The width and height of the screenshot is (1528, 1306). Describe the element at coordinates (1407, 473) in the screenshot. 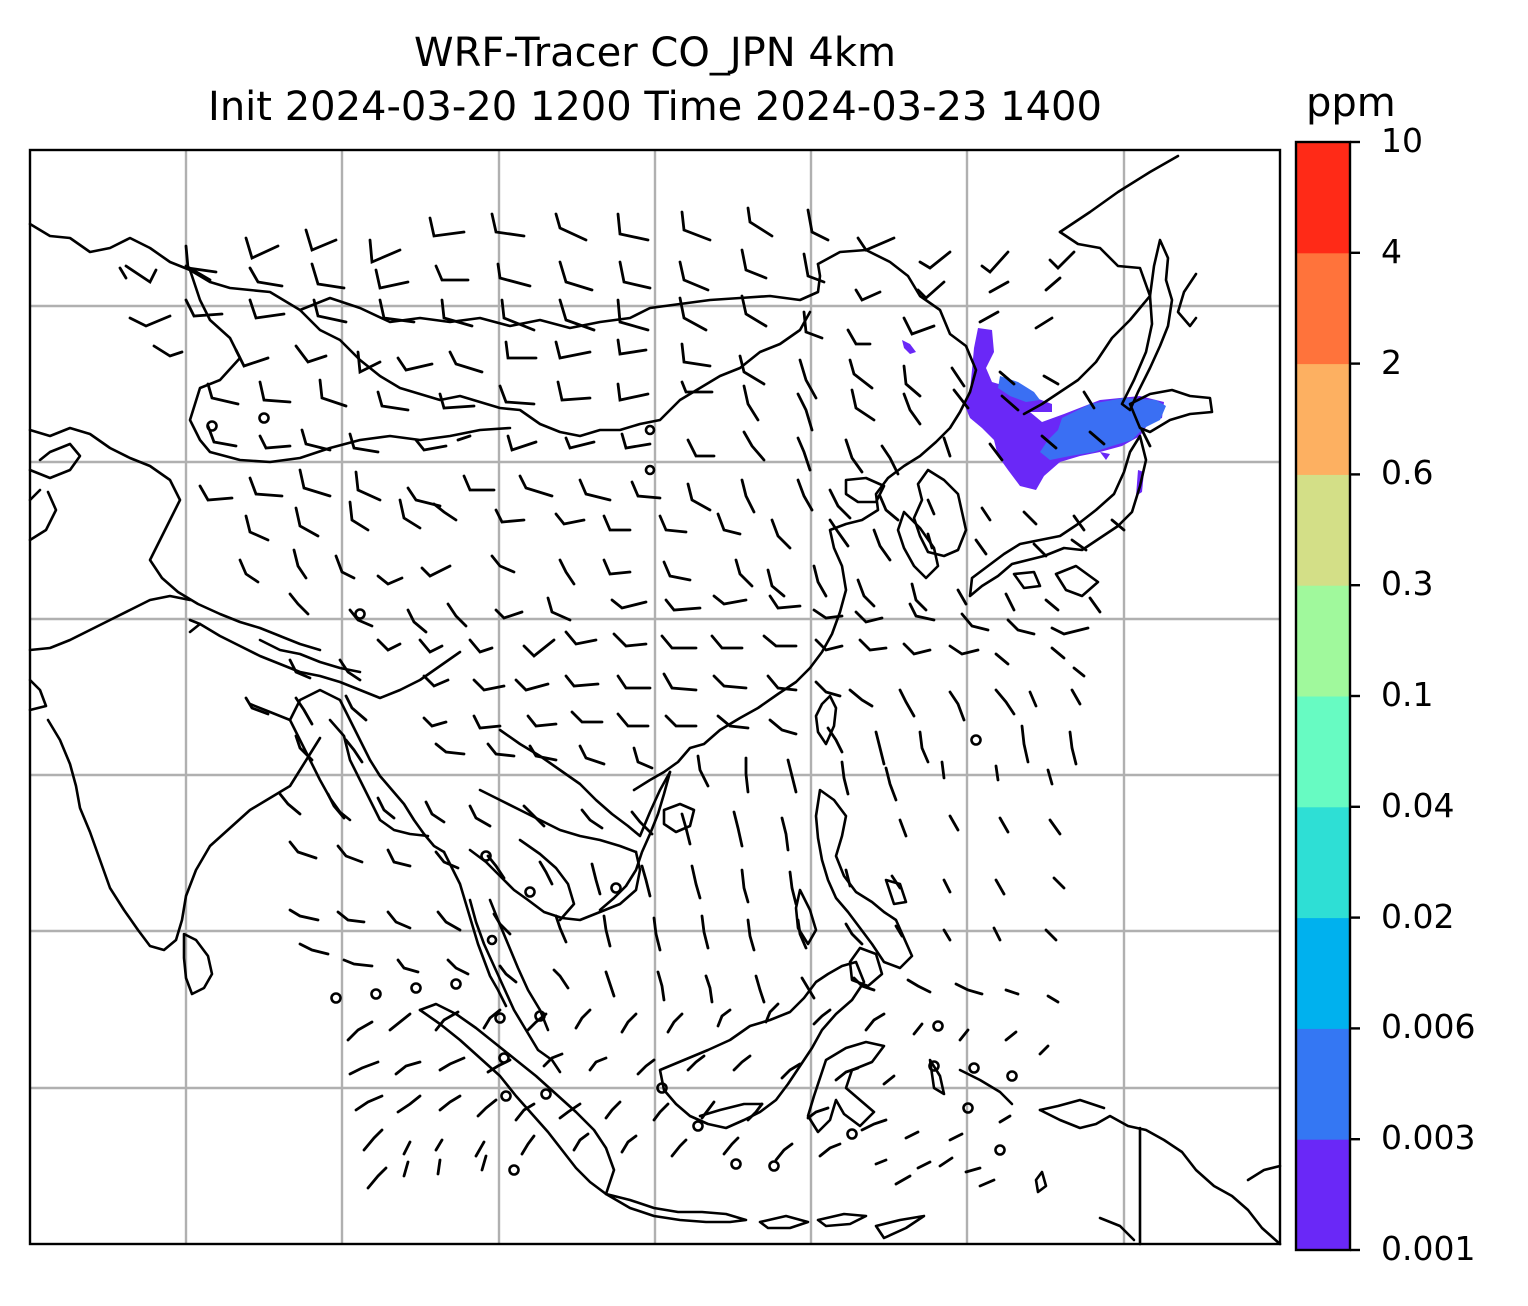

I see `colorbar-tick-label: 0.6` at that location.